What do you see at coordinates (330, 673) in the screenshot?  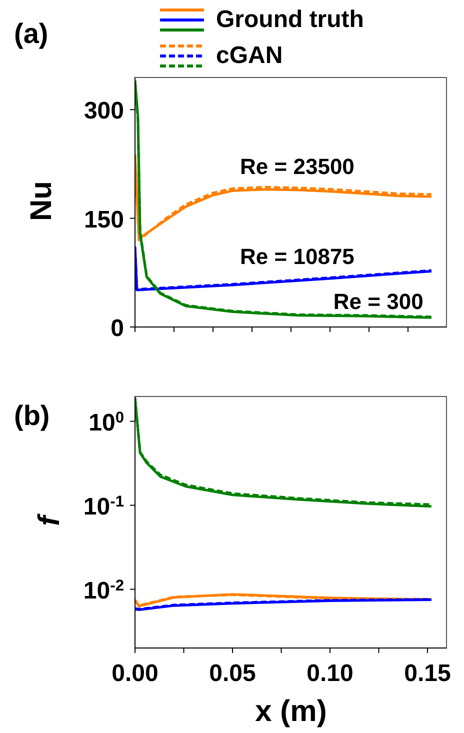 I see `x-tick-label: 0.10` at bounding box center [330, 673].